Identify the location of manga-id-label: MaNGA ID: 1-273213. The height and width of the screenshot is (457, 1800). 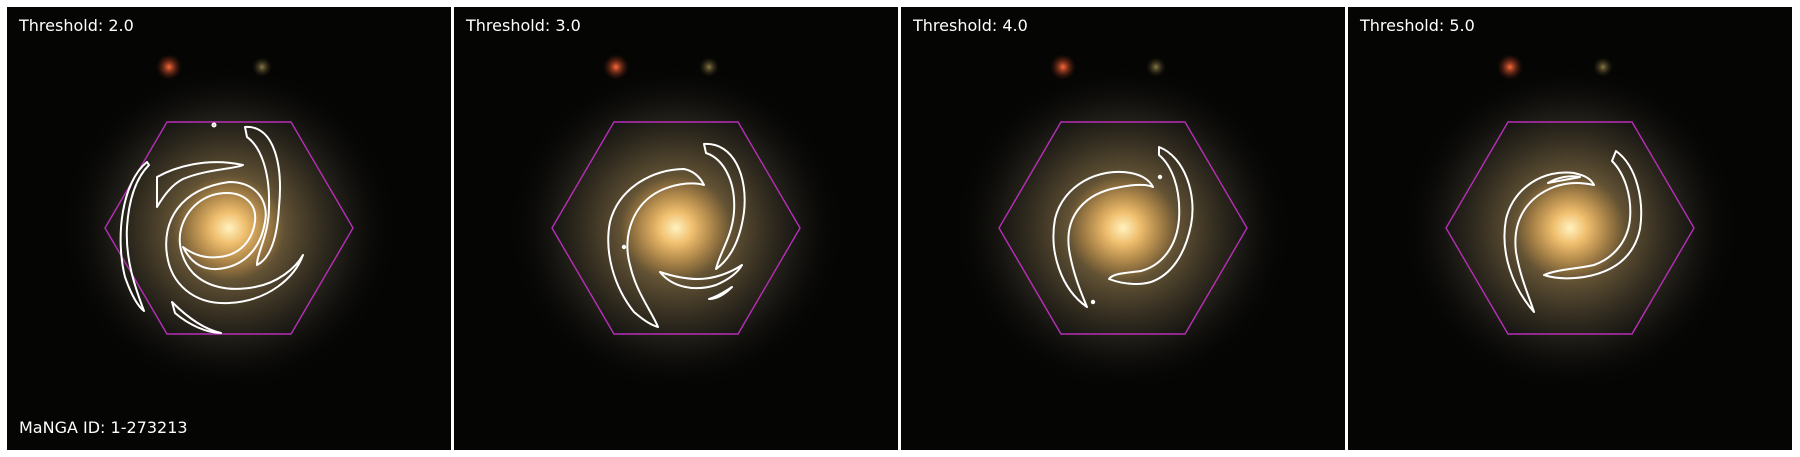
(103, 428).